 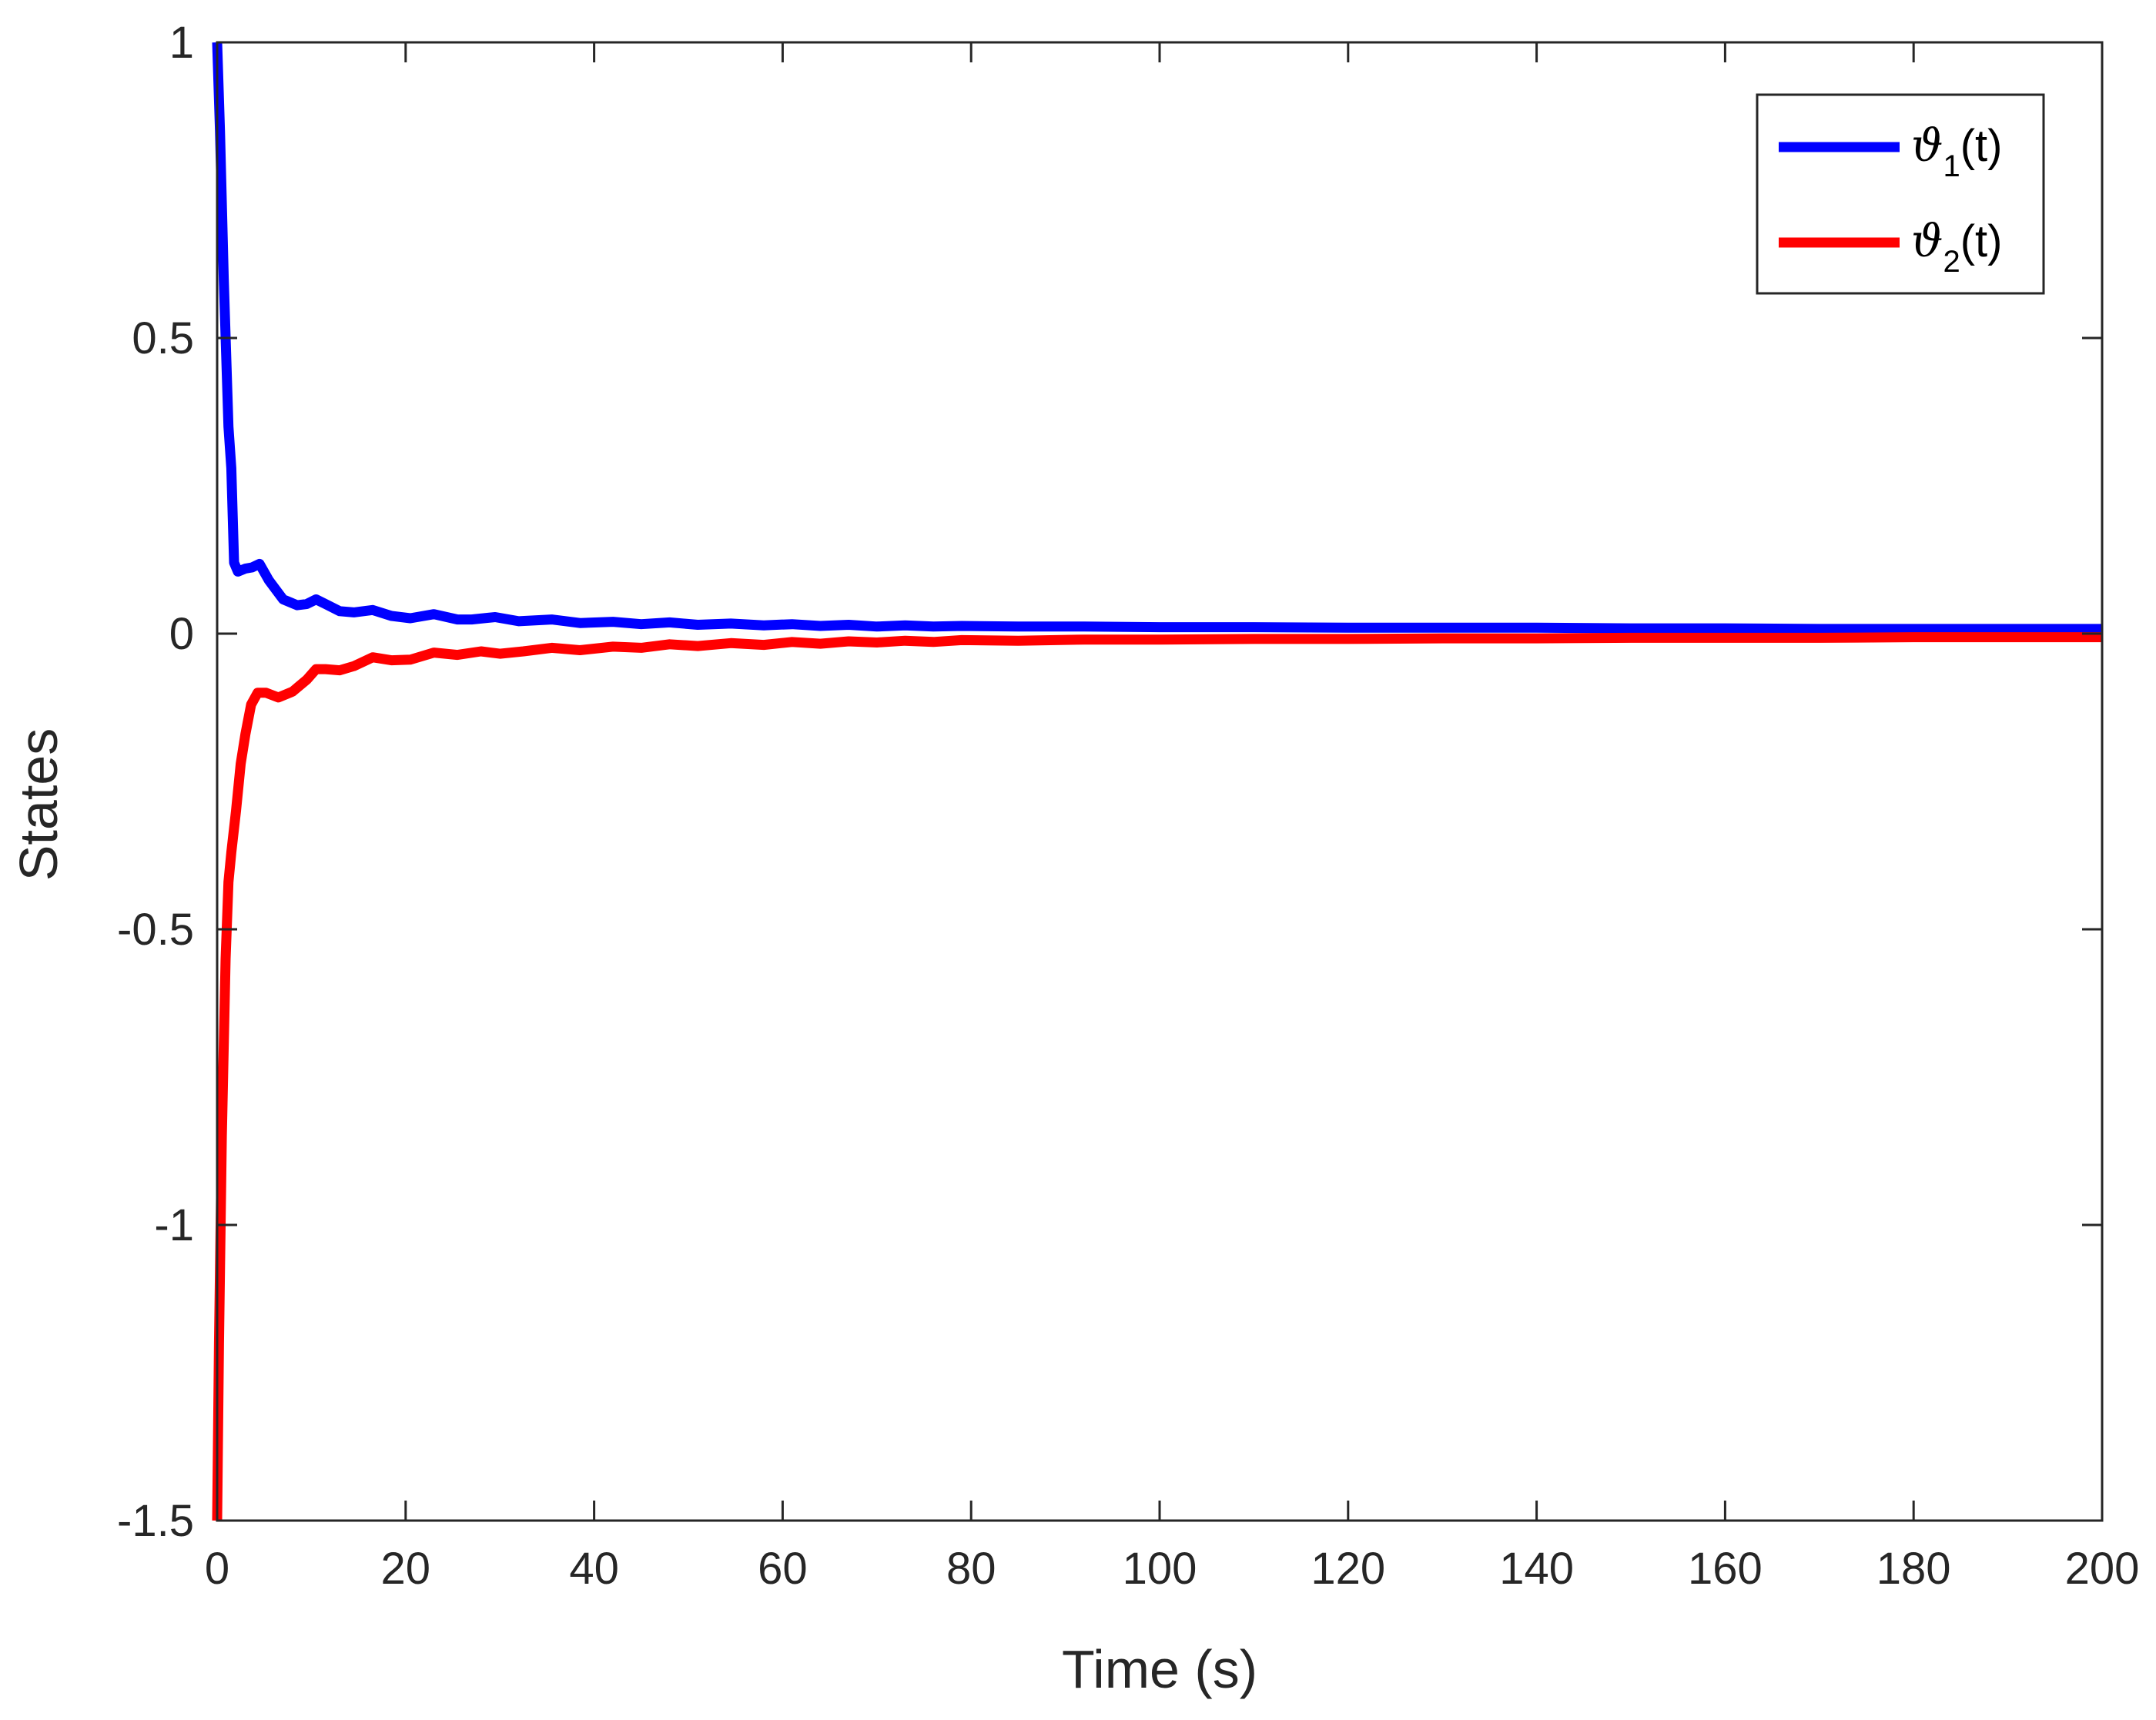 What do you see at coordinates (163, 338) in the screenshot?
I see `y-tick-label: 0.5` at bounding box center [163, 338].